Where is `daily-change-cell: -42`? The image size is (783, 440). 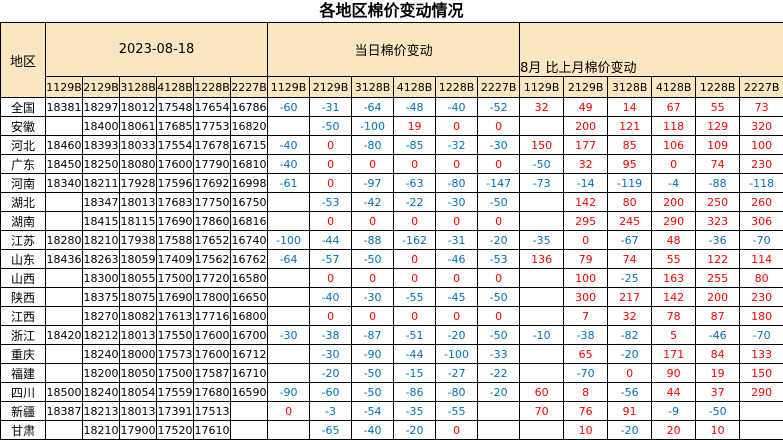
daily-change-cell: -42 is located at coordinates (373, 202).